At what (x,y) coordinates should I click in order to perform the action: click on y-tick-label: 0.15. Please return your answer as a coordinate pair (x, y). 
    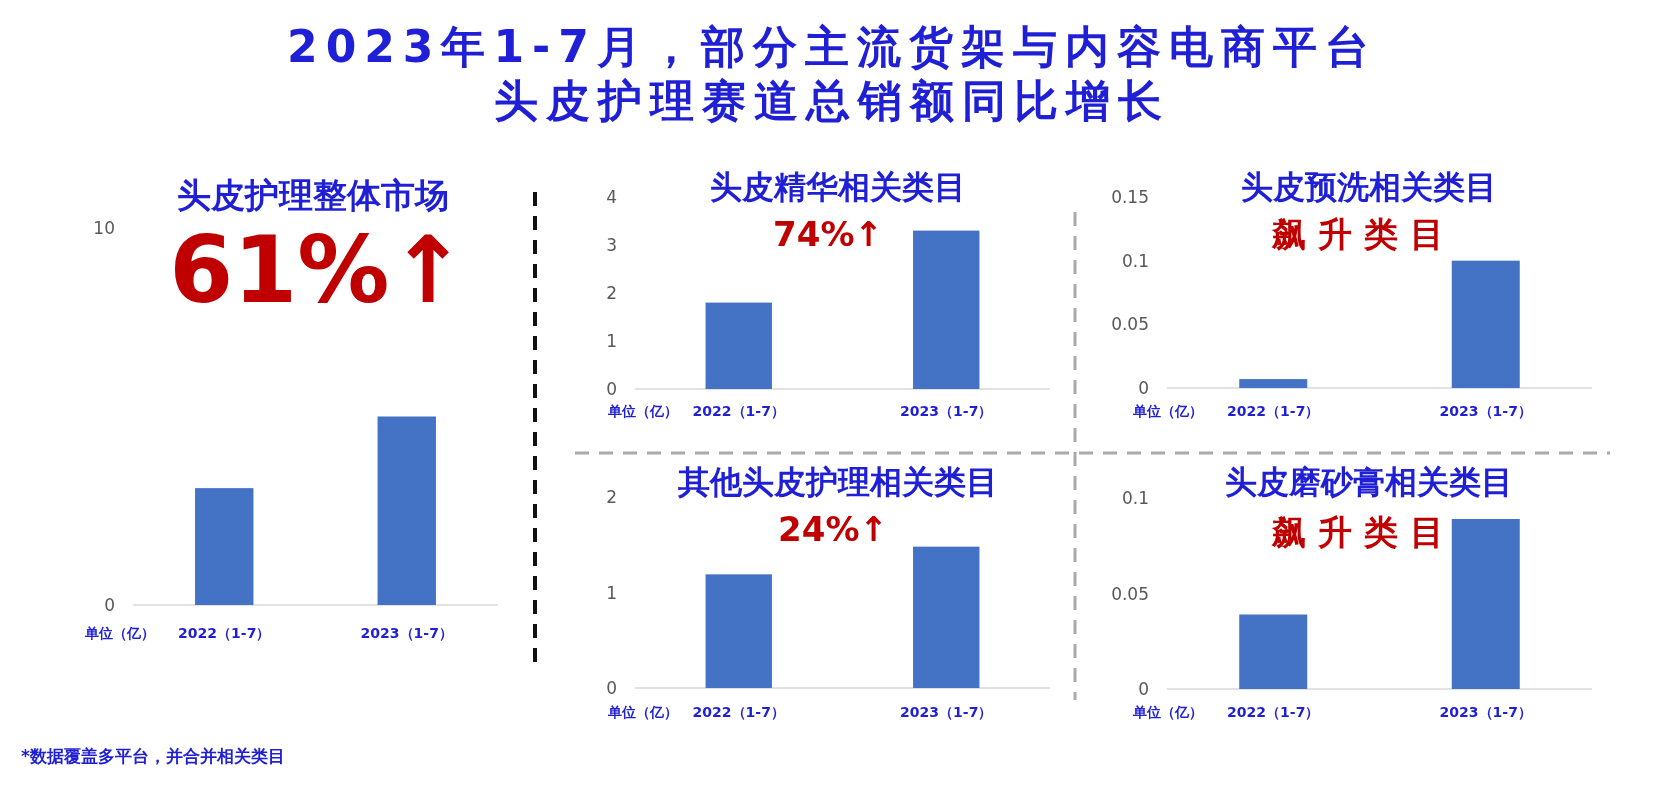
    Looking at the image, I should click on (1130, 197).